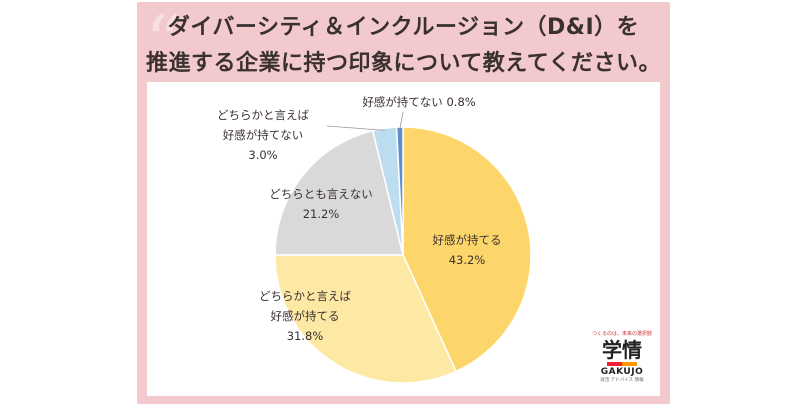 Image resolution: width=806 pixels, height=408 pixels. I want to click on slice-label-s0-line-0: 好感が持てる, so click(467, 240).